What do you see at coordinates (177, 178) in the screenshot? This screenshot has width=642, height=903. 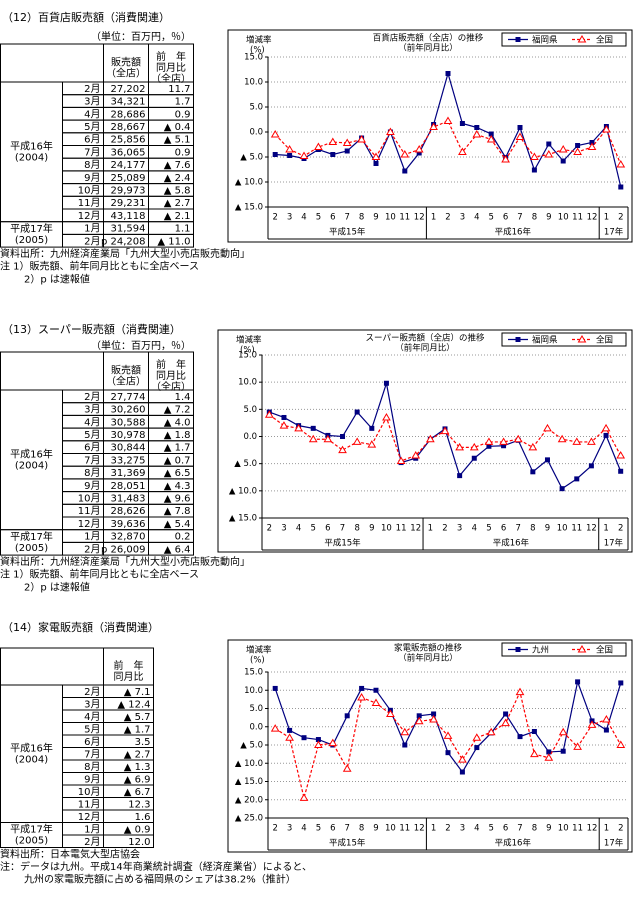 I see `table-value: ▲ 2.4` at bounding box center [177, 178].